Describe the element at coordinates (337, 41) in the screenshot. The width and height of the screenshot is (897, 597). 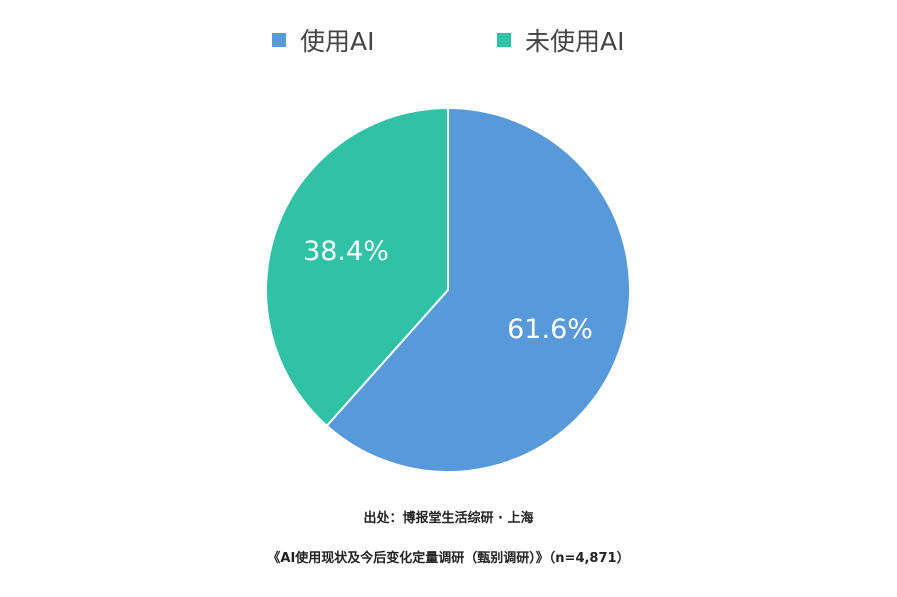
I see `legend-label: 使用AI` at that location.